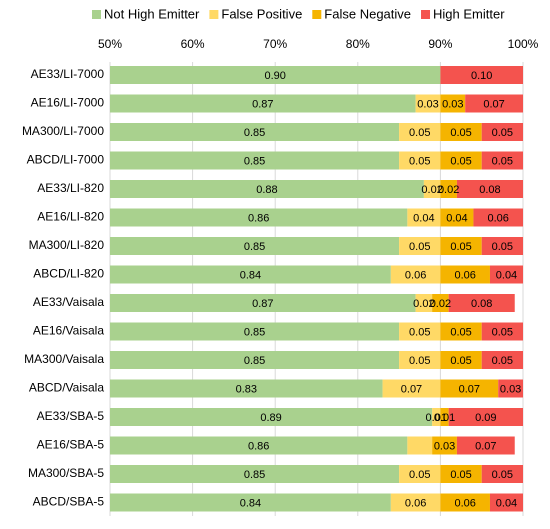 This screenshot has height=529, width=550. What do you see at coordinates (275, 44) in the screenshot?
I see `x-tick-label: 70%` at bounding box center [275, 44].